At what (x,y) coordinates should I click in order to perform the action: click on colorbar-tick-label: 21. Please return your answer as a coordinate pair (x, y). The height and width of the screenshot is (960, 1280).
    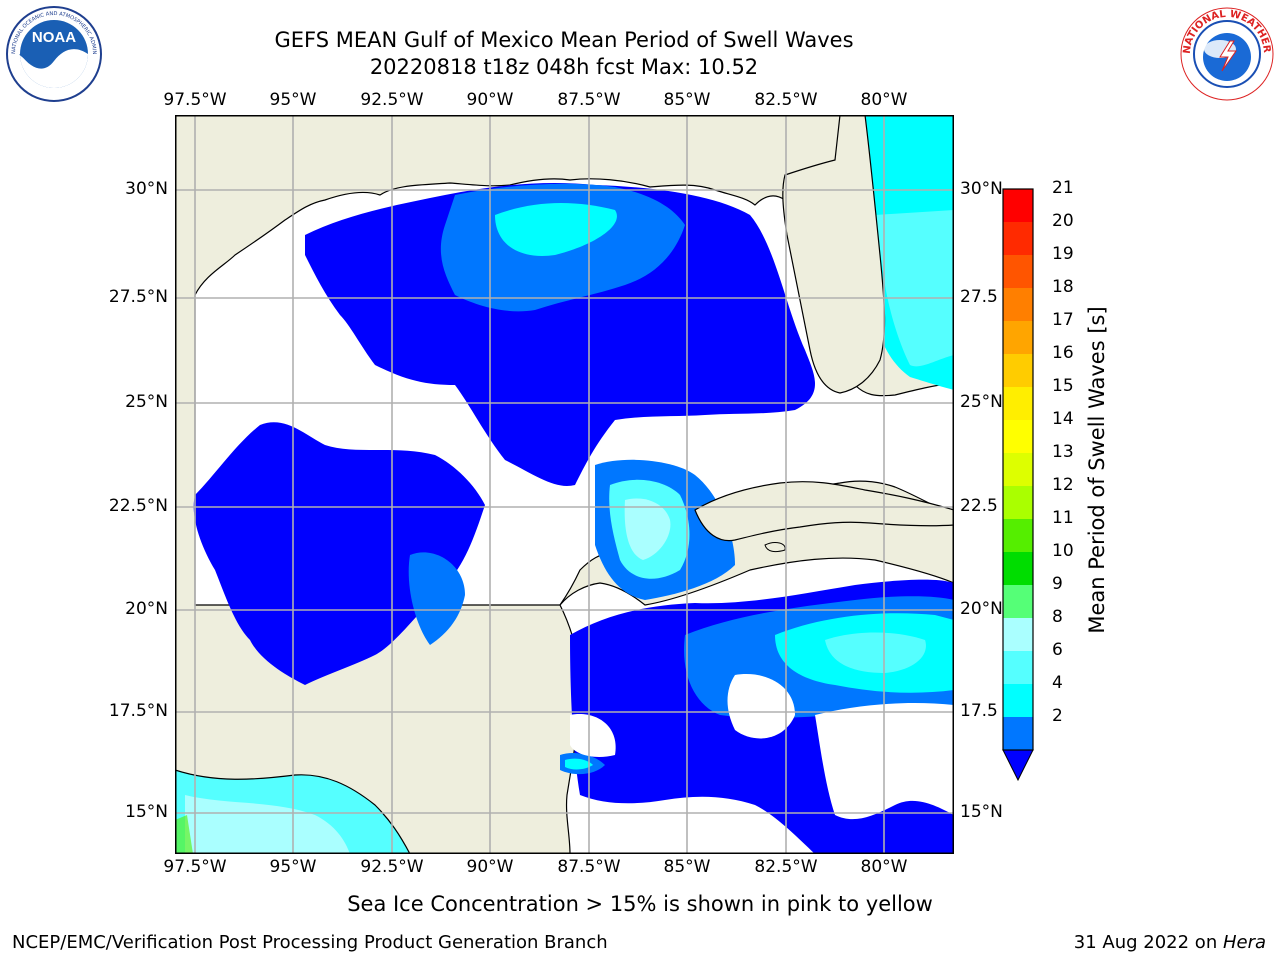
    Looking at the image, I should click on (1063, 188).